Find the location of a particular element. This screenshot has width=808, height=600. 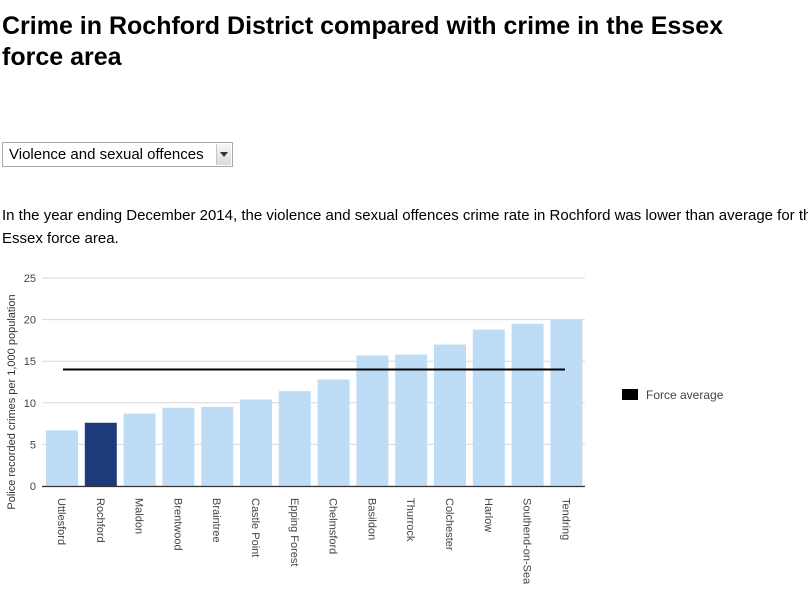

bar-colchester is located at coordinates (450, 415).